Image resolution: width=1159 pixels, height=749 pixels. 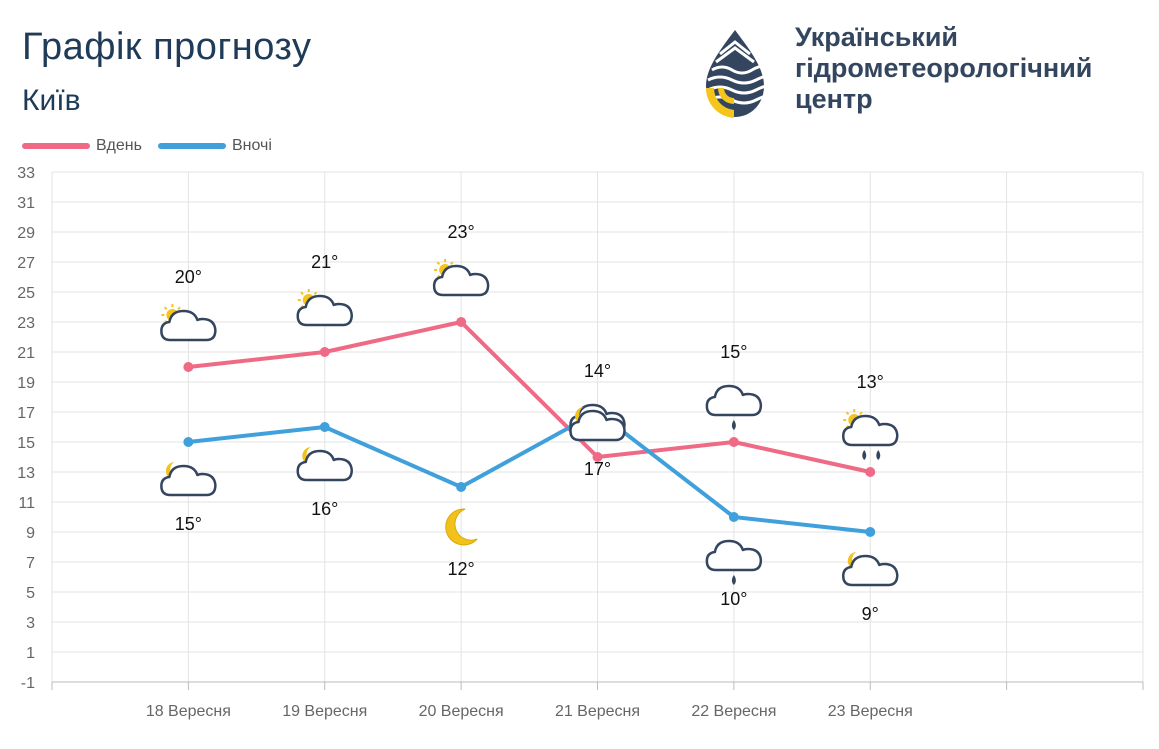 I want to click on x-tick-label: 19 Вересня, so click(x=324, y=711).